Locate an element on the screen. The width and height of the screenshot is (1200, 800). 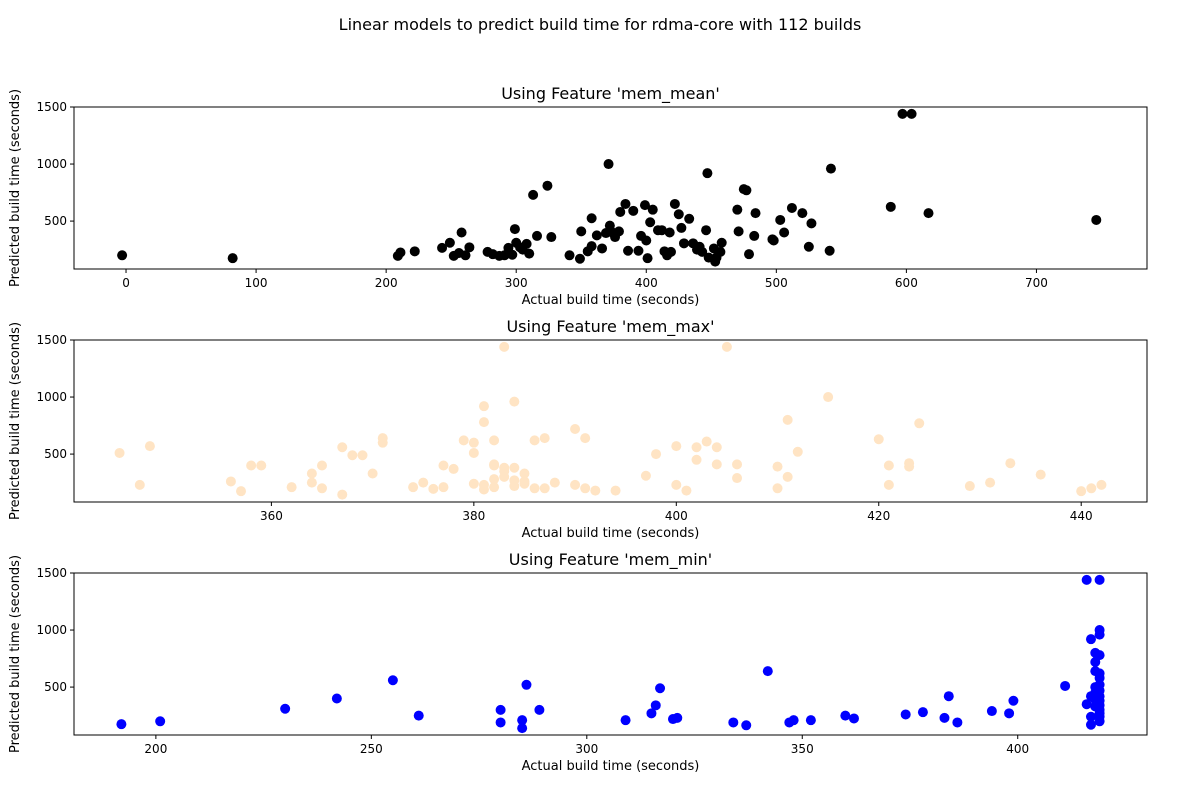
y-tick-label: 1000 is located at coordinates (51, 630).